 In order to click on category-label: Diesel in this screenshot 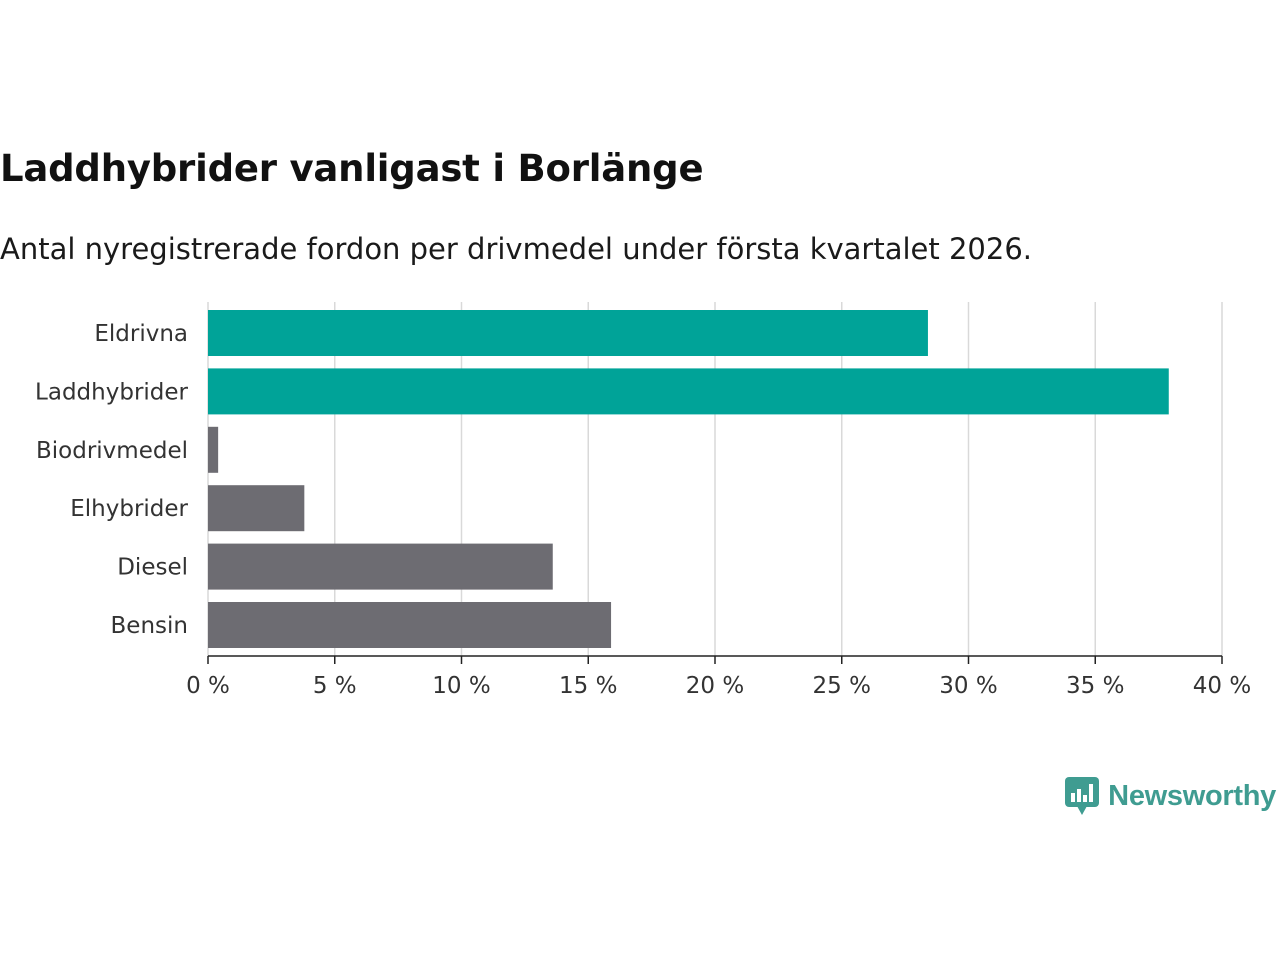, I will do `click(152, 568)`.